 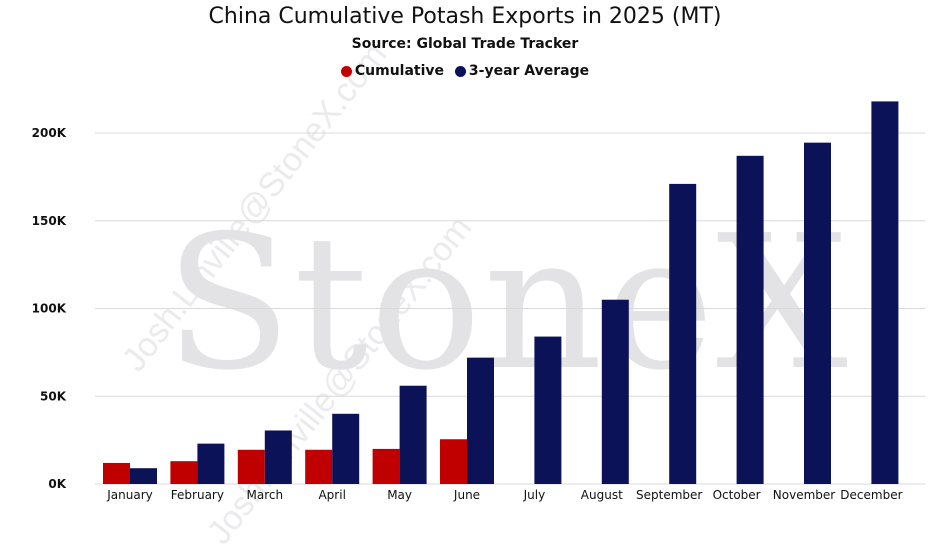 I want to click on y-tick-label-2: 100K, so click(x=49, y=309).